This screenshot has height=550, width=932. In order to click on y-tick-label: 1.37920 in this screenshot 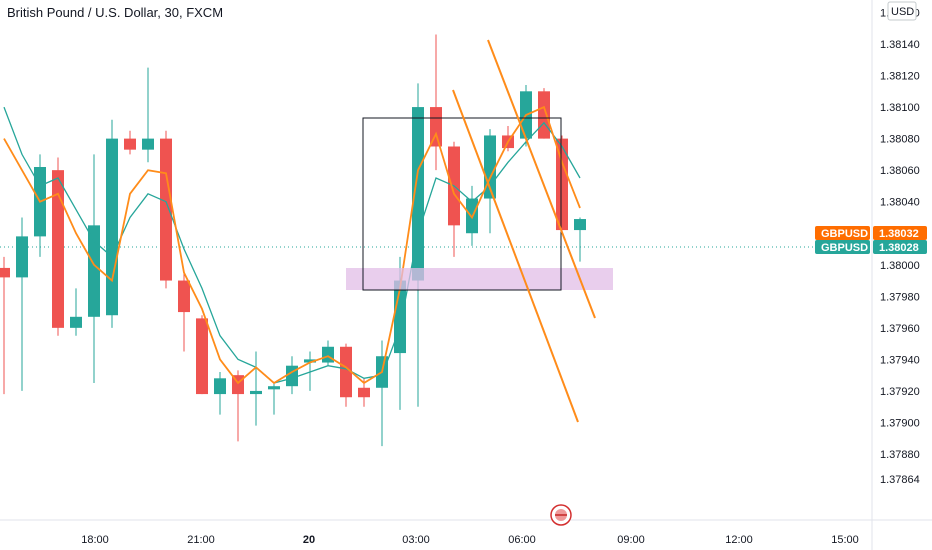, I will do `click(900, 392)`.